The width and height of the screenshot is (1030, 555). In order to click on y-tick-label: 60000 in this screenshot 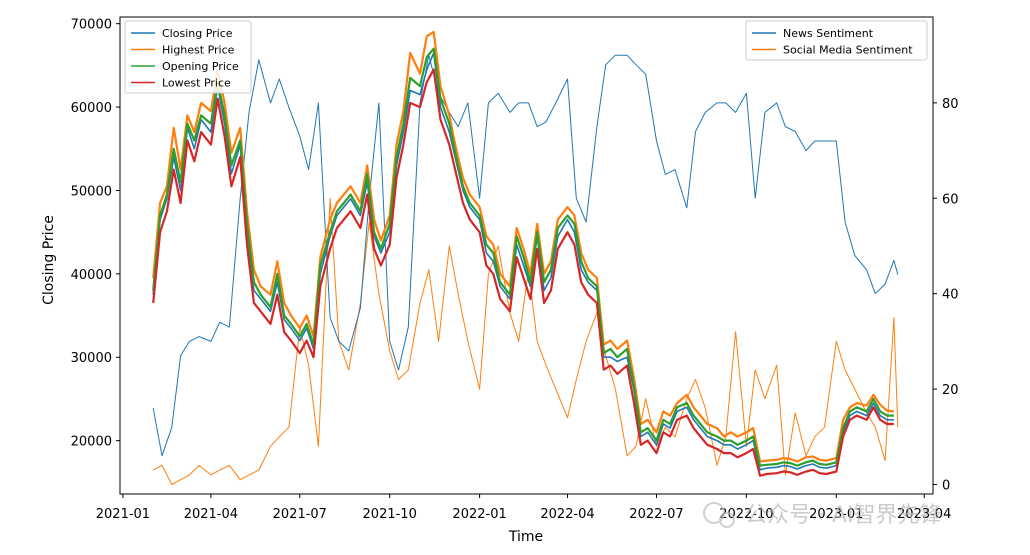, I will do `click(91, 108)`.